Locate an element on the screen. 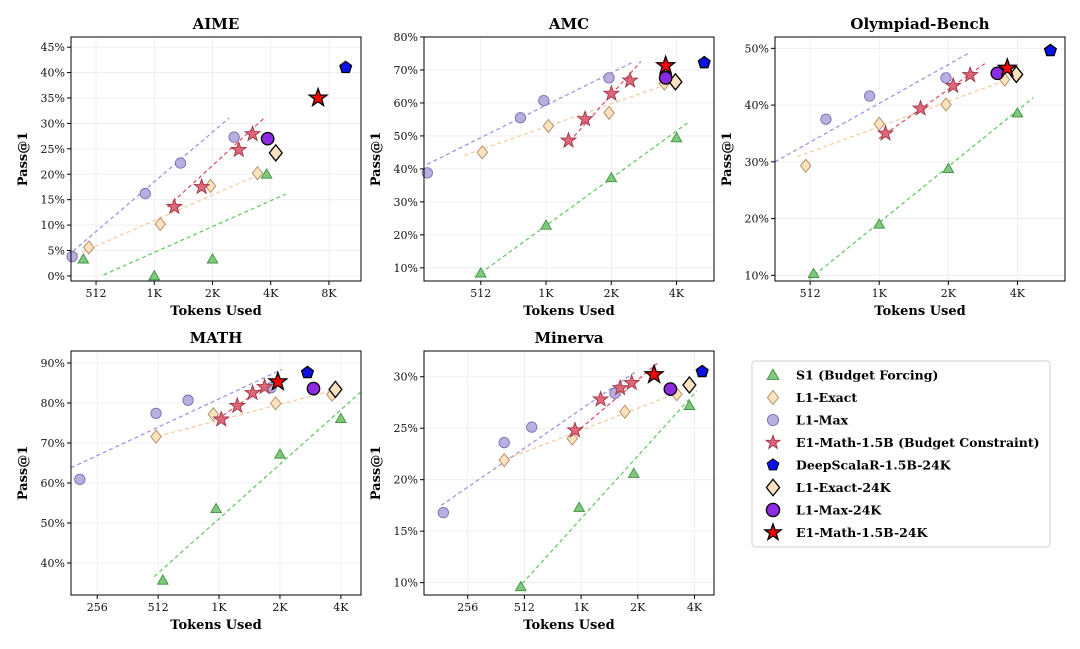 This screenshot has width=1080, height=649. y-tick-label: 35% is located at coordinates (53, 98).